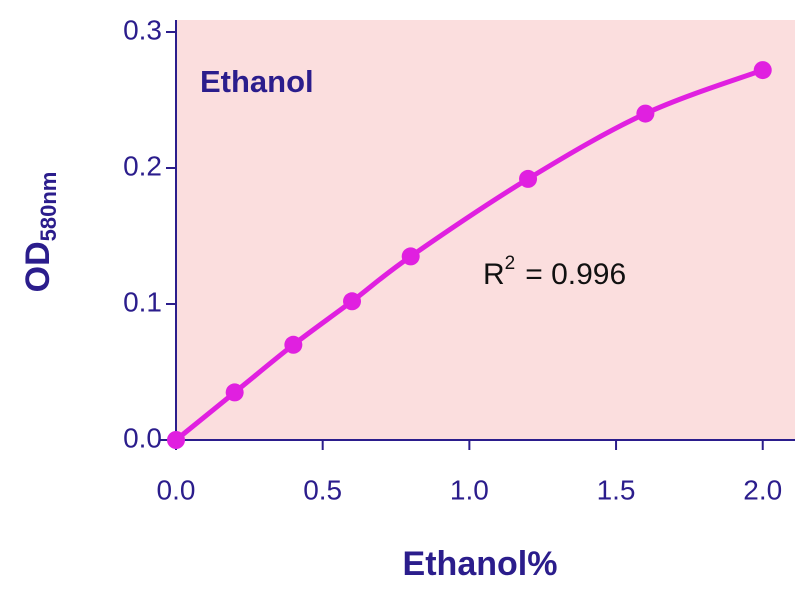  I want to click on y-axis-label: OD580nm, so click(40, 232).